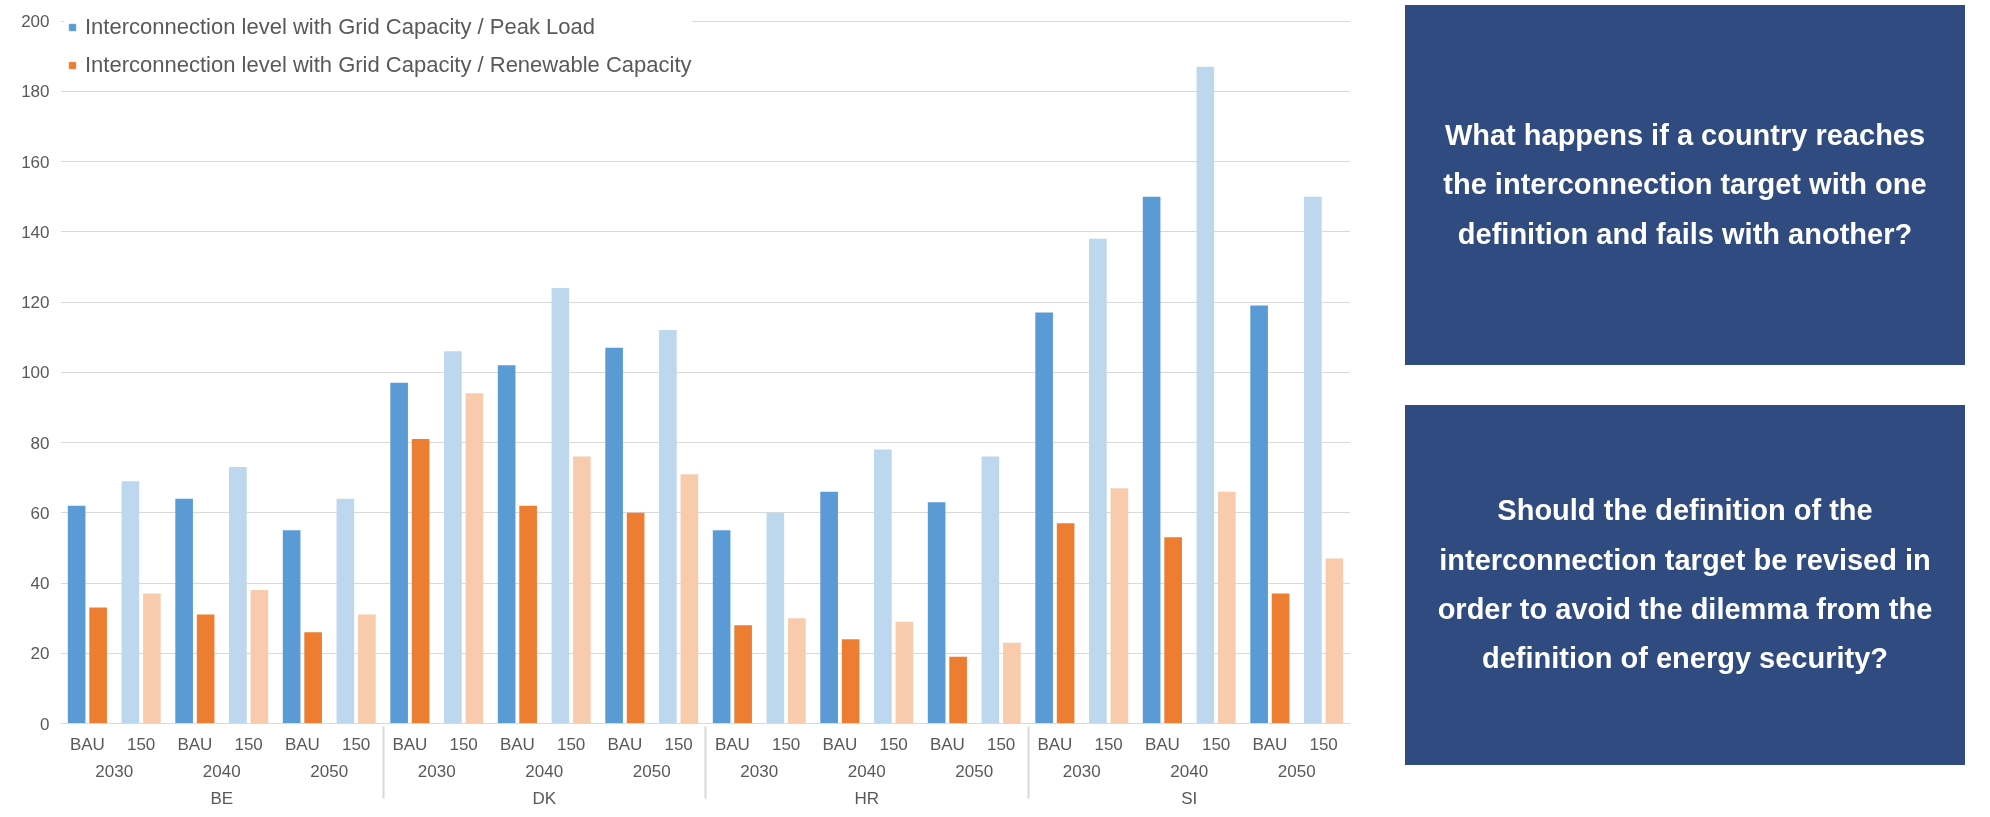 The image size is (1990, 817). What do you see at coordinates (40, 584) in the screenshot?
I see `y-tick-label: 40` at bounding box center [40, 584].